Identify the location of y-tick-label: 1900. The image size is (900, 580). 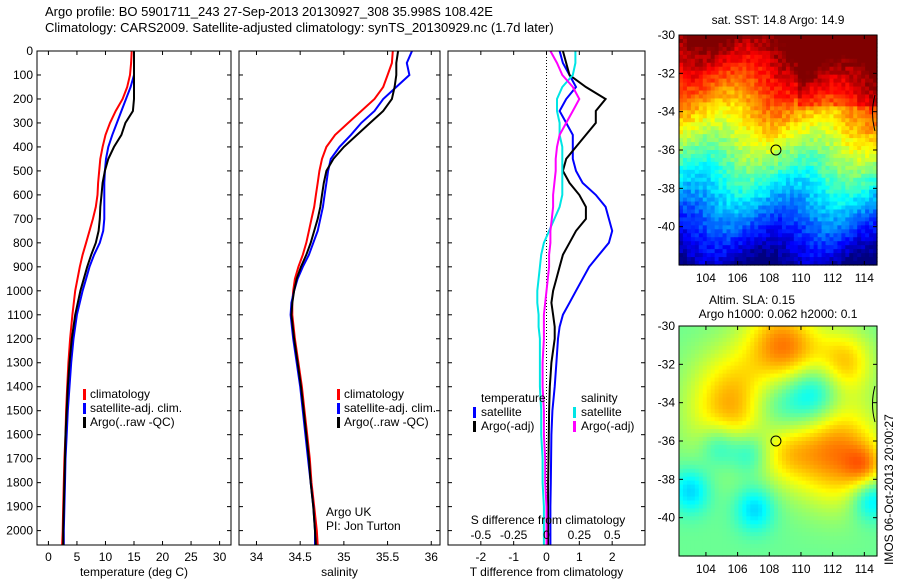
(19, 507).